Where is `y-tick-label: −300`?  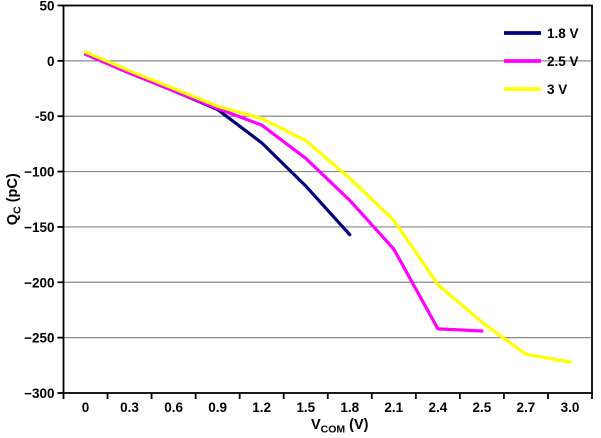 y-tick-label: −300 is located at coordinates (39, 393).